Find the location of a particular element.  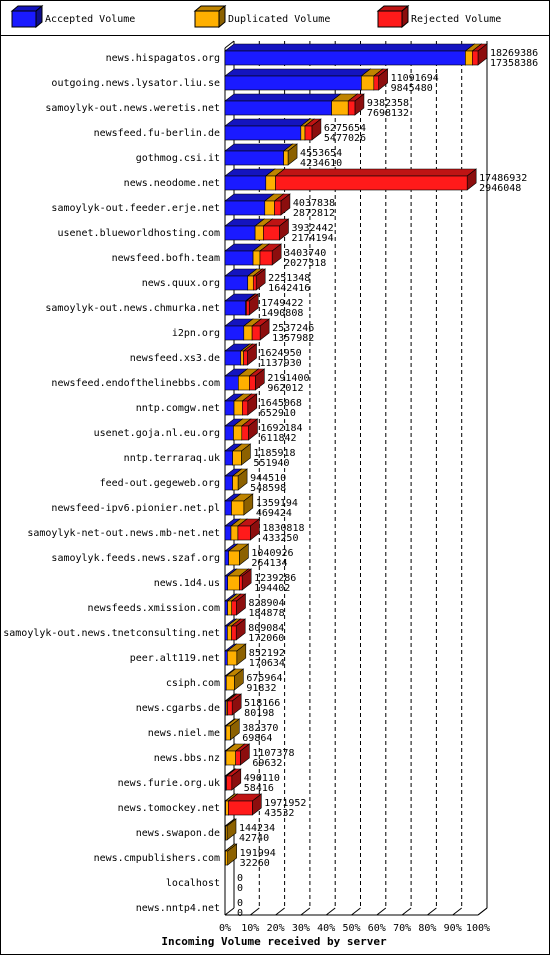

total-label: 1645068 is located at coordinates (281, 403).